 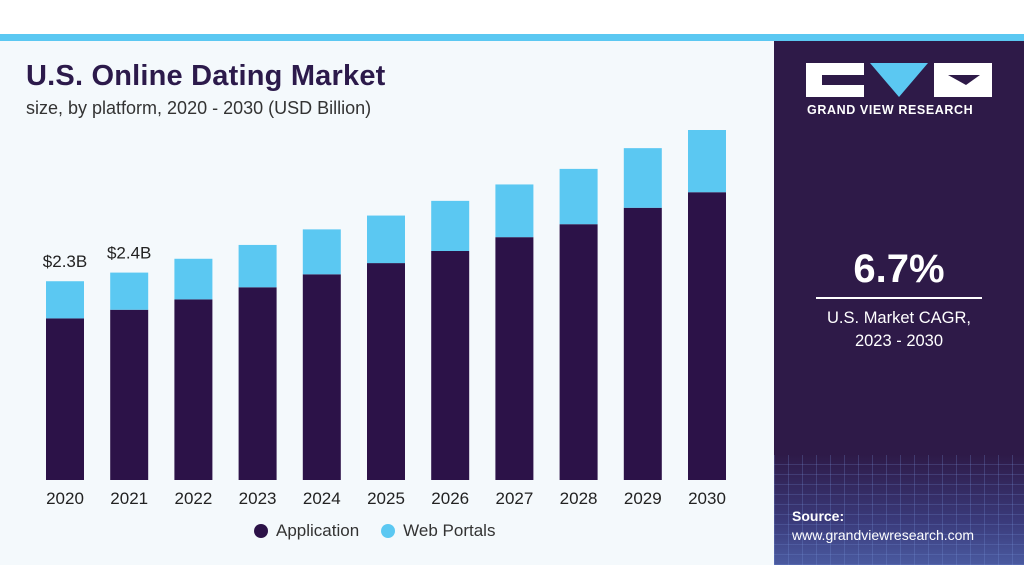 What do you see at coordinates (258, 498) in the screenshot?
I see `x-tick-label-2023: 2023` at bounding box center [258, 498].